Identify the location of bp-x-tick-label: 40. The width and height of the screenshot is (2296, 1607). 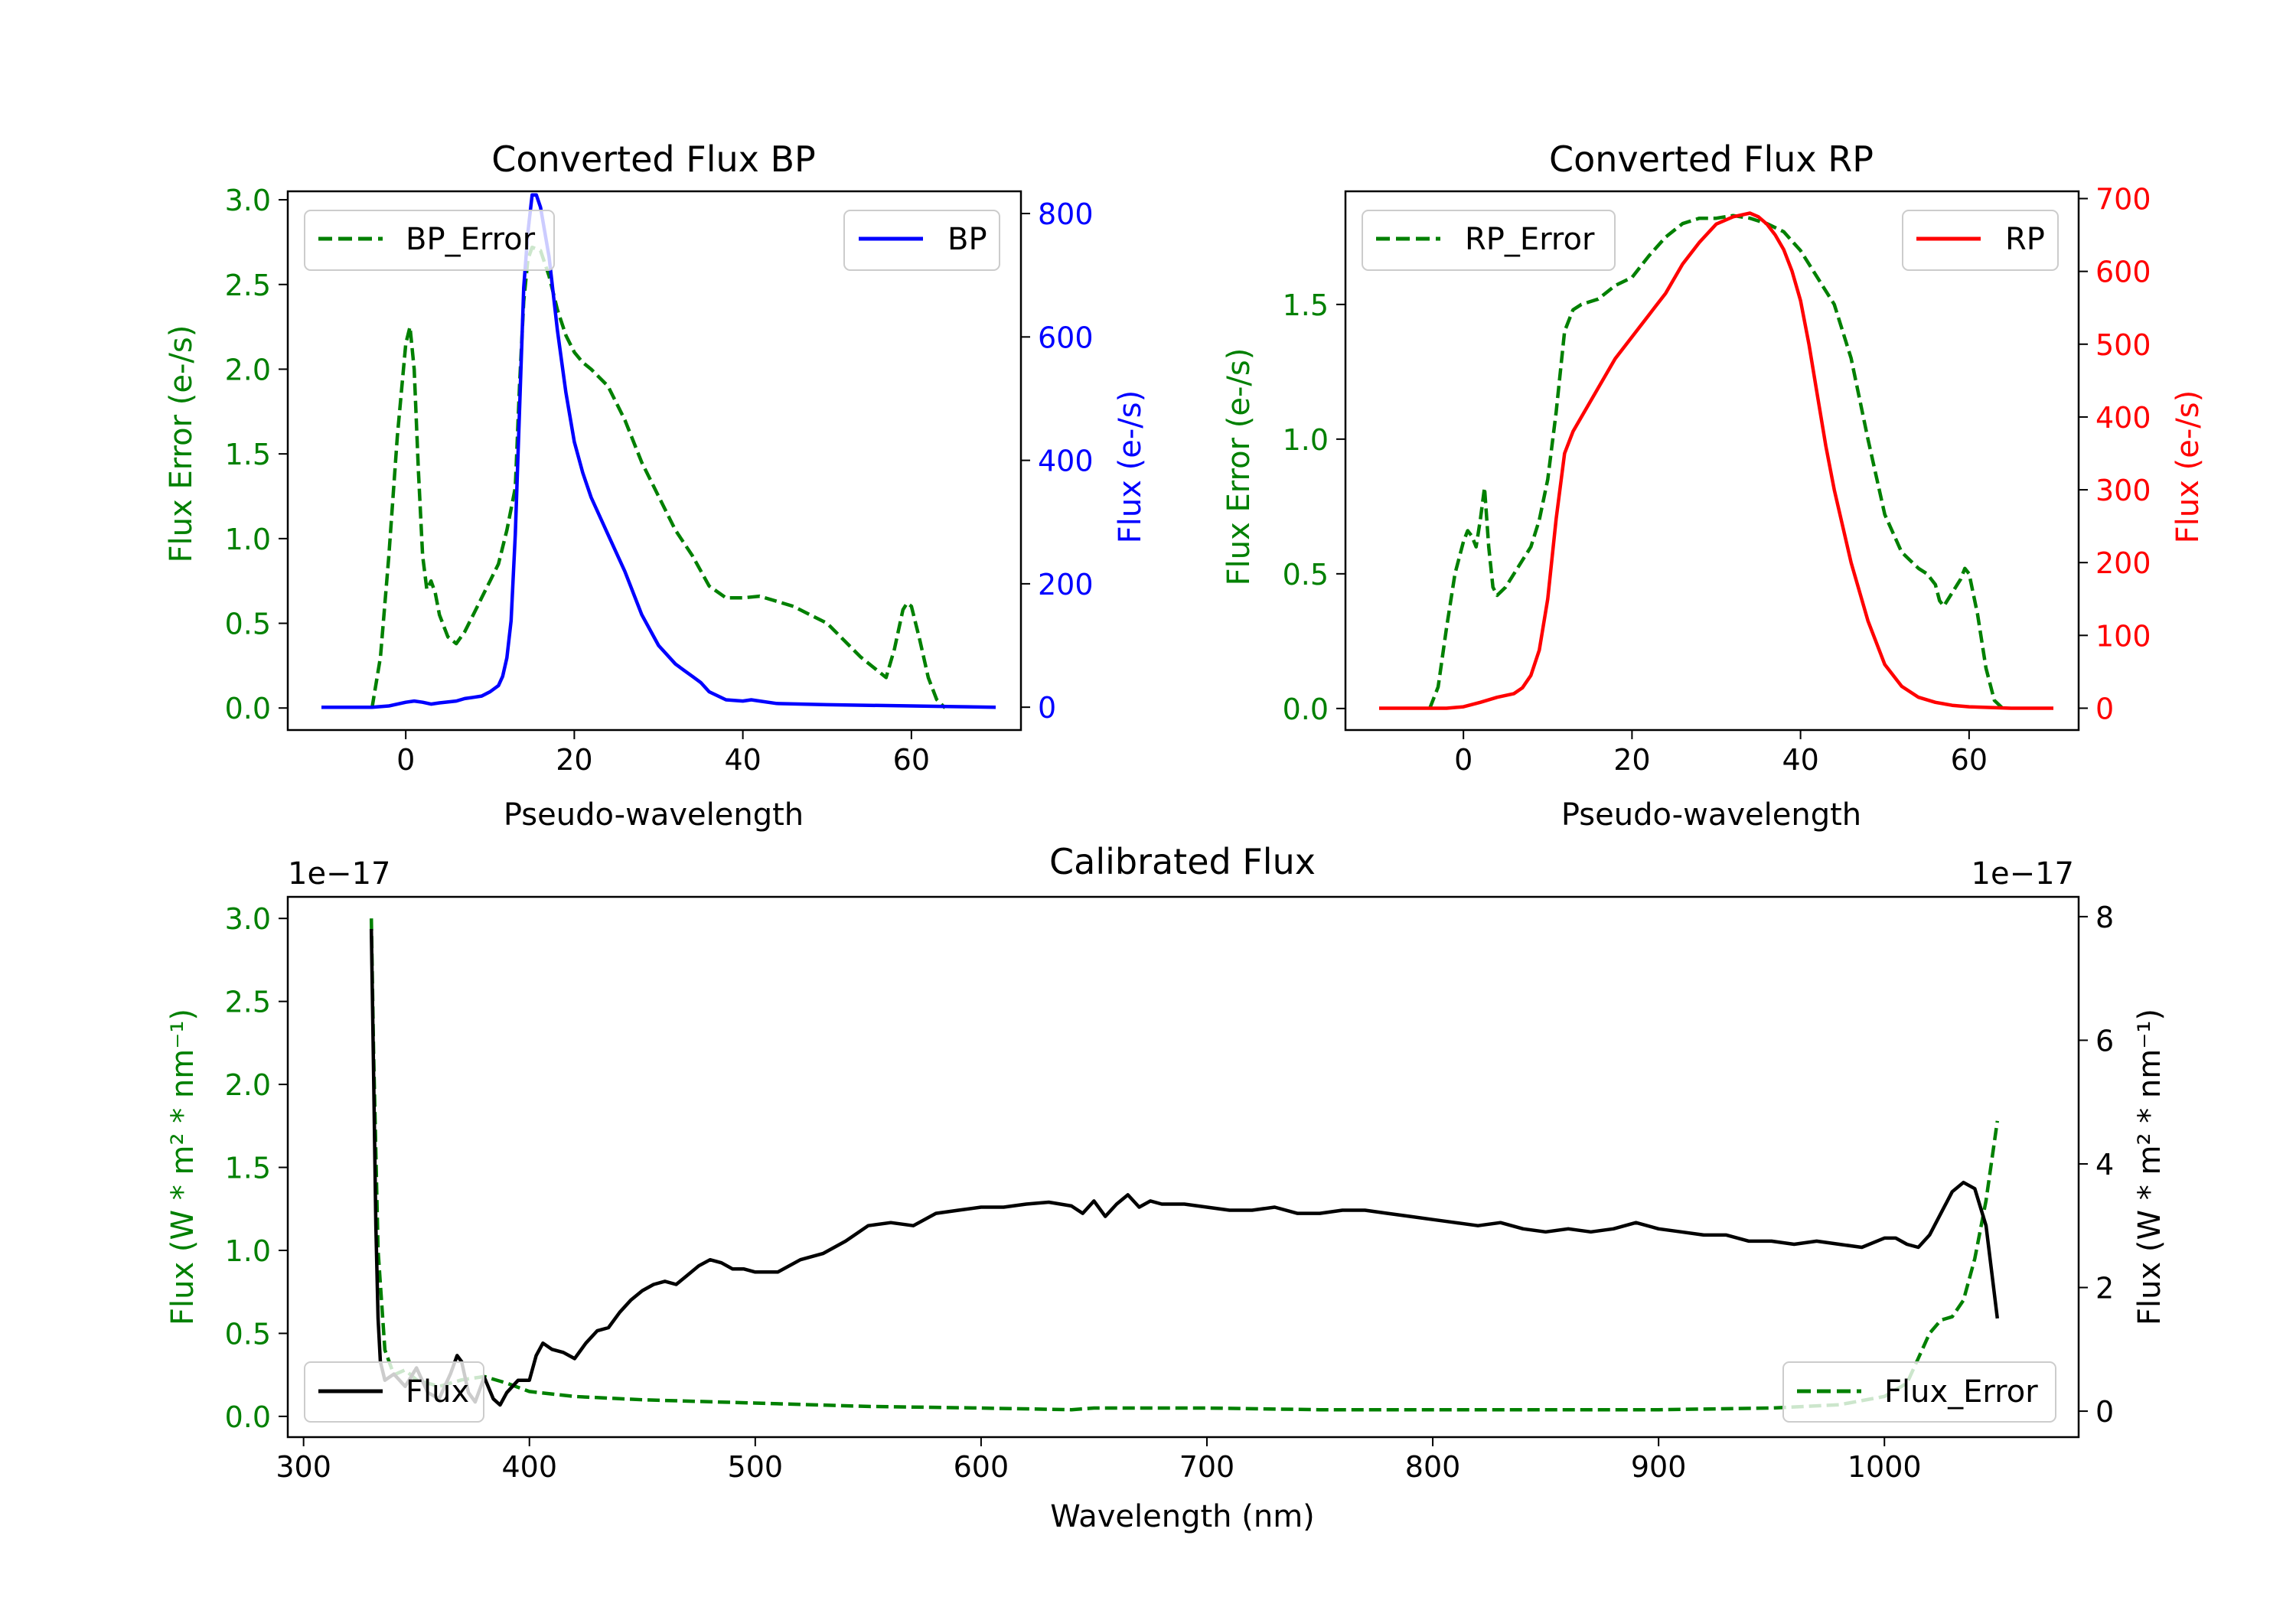
(742, 760).